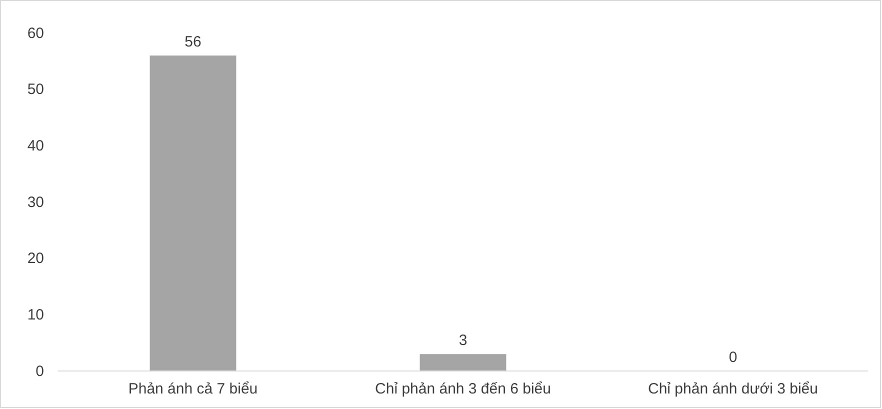  What do you see at coordinates (35, 315) in the screenshot?
I see `y-tick-label: 10` at bounding box center [35, 315].